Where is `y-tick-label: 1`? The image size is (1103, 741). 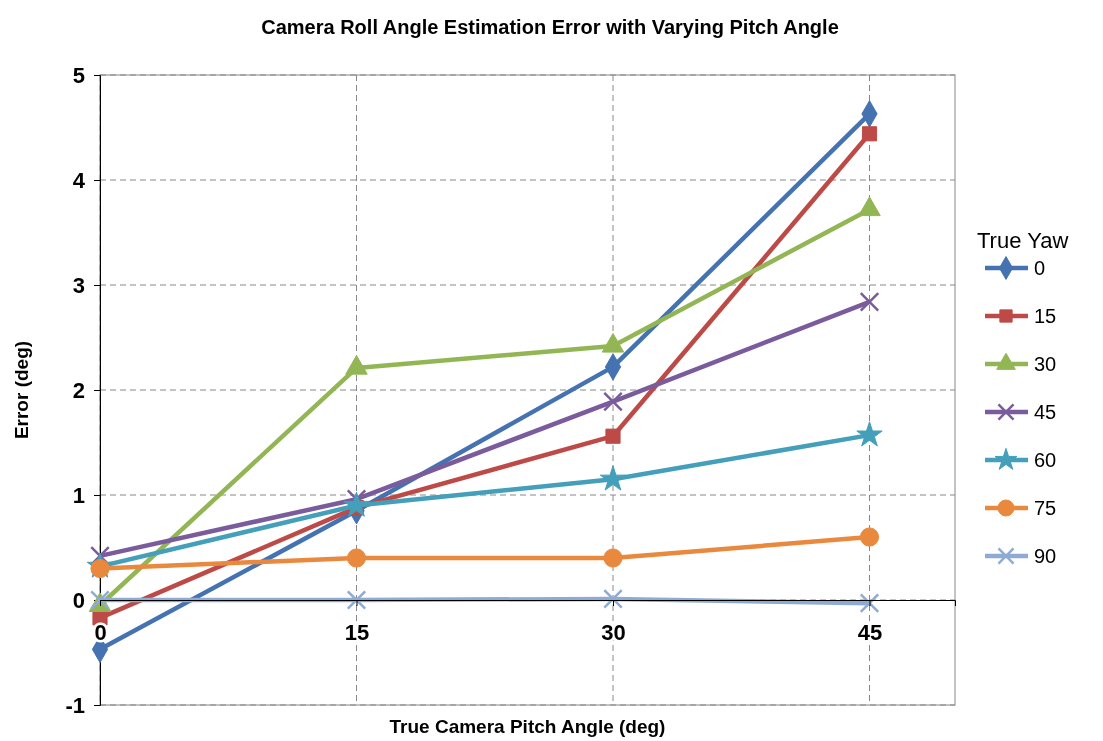 y-tick-label: 1 is located at coordinates (78, 495).